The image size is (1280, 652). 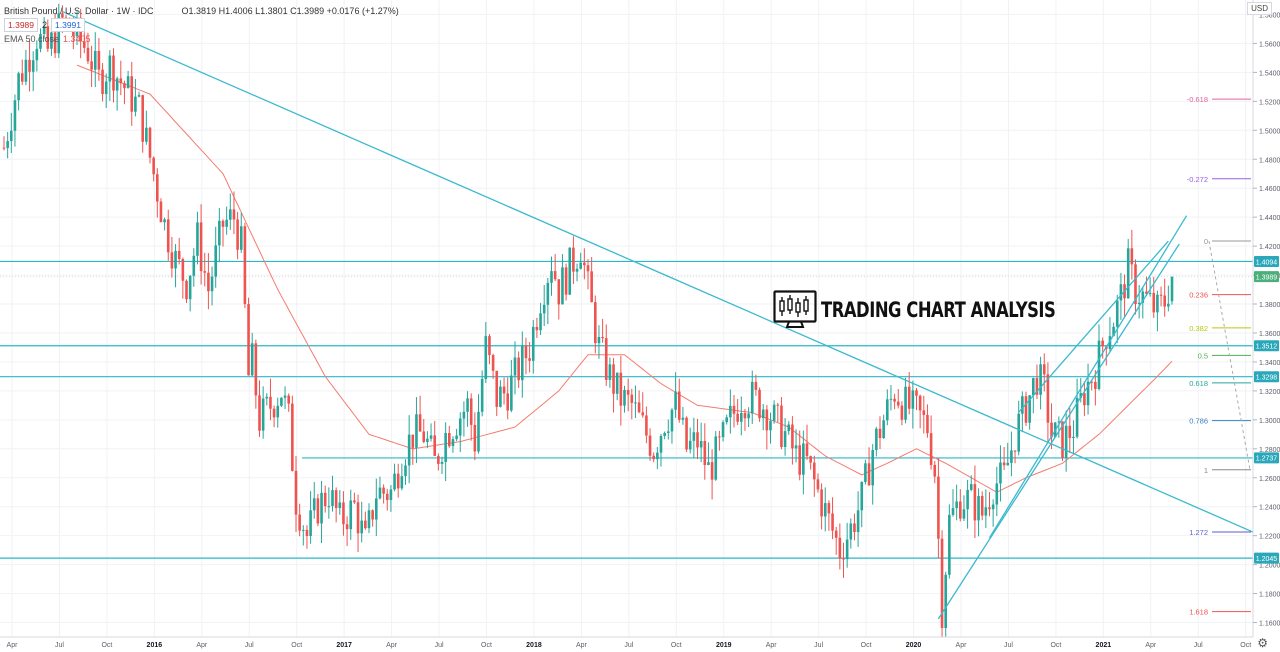 What do you see at coordinates (1266, 409) in the screenshot?
I see `price-tags: 1.4094 1.3512 1.3298 1.2737 1.2045 1.3989` at bounding box center [1266, 409].